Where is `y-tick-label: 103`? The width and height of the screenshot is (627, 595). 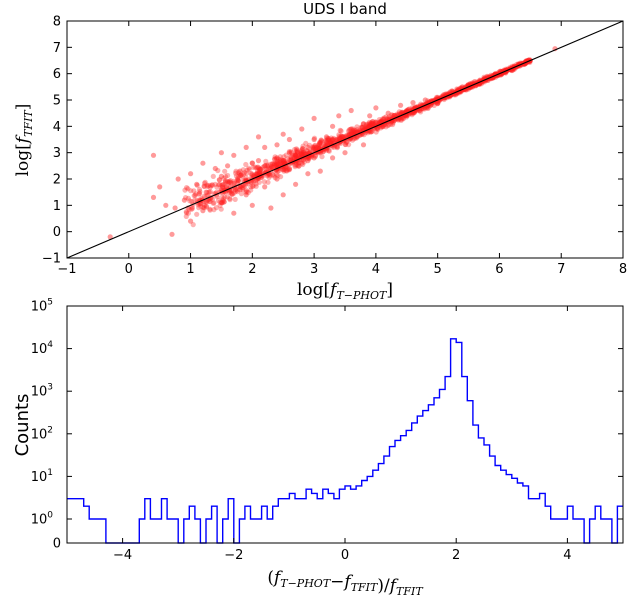 y-tick-label: 103 is located at coordinates (42, 391).